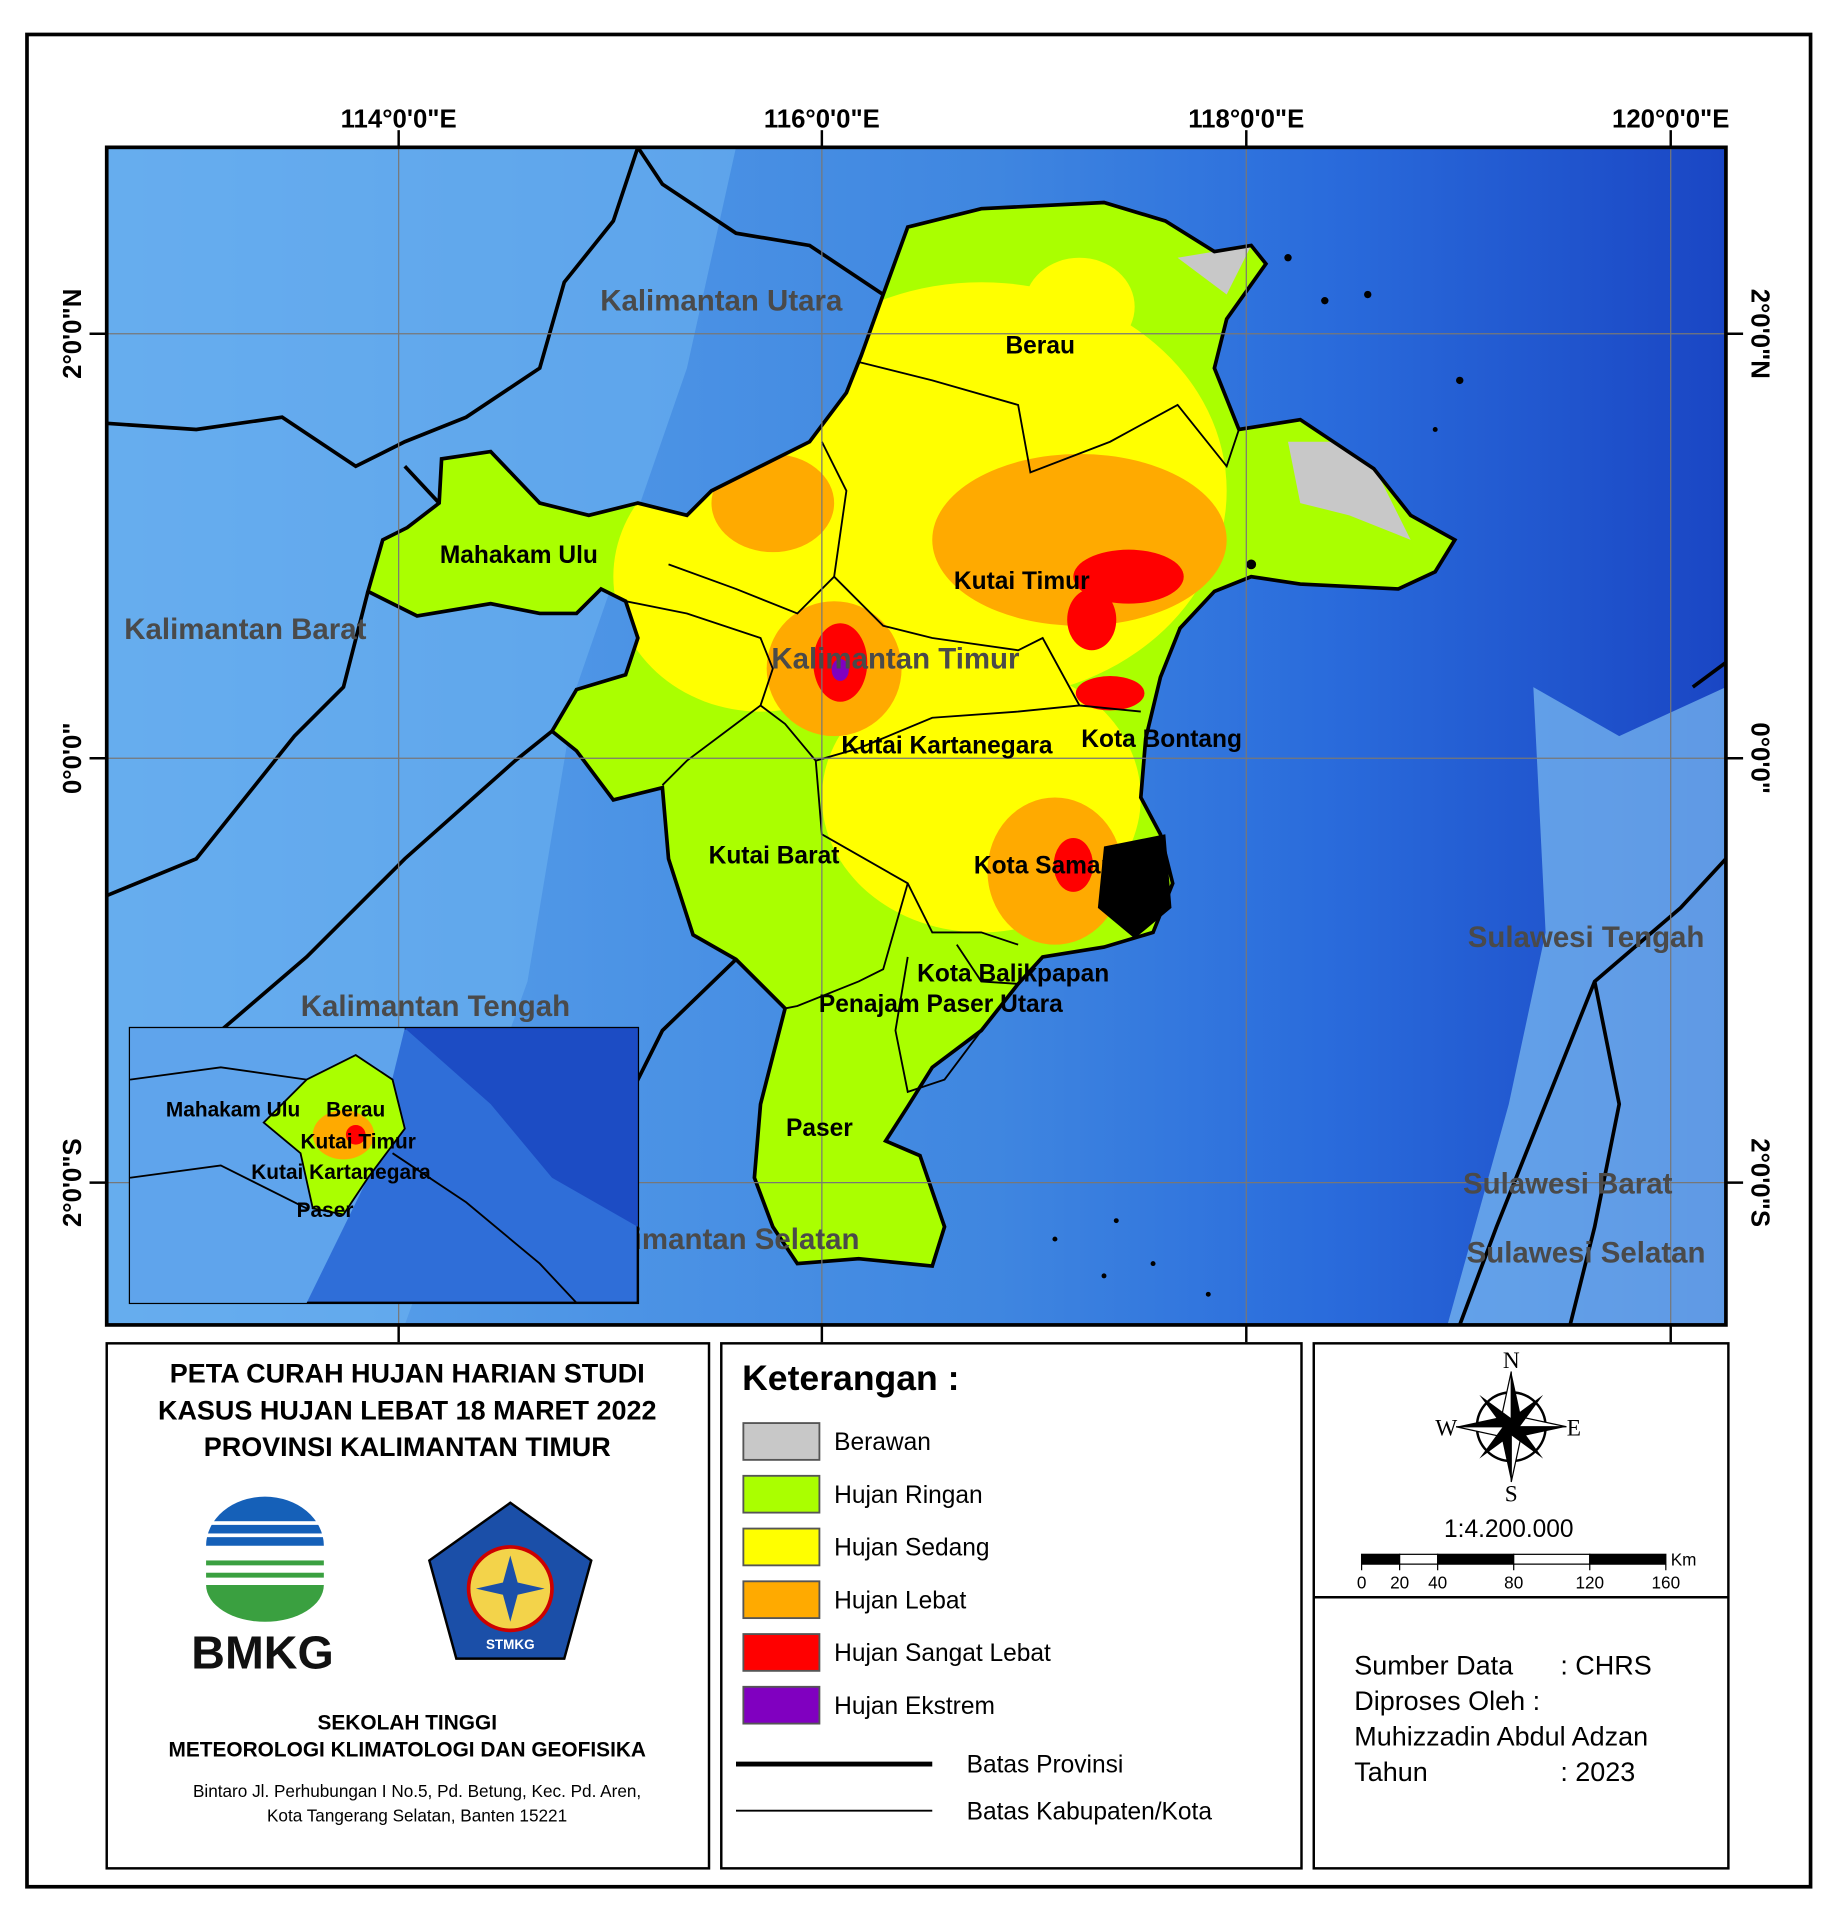  What do you see at coordinates (1684, 1559) in the screenshot?
I see `scale-unit: Km` at bounding box center [1684, 1559].